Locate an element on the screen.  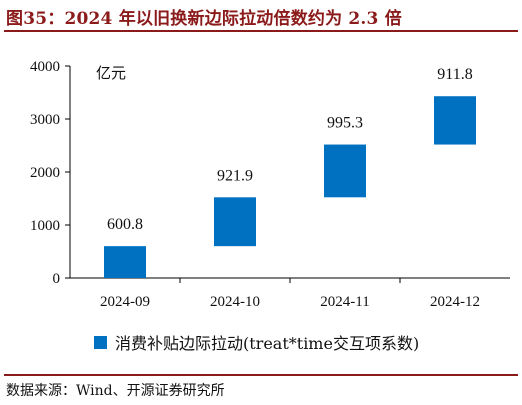
legend: 消费补贴边际拉动(treat*time交互项系数) is located at coordinates (256, 342).